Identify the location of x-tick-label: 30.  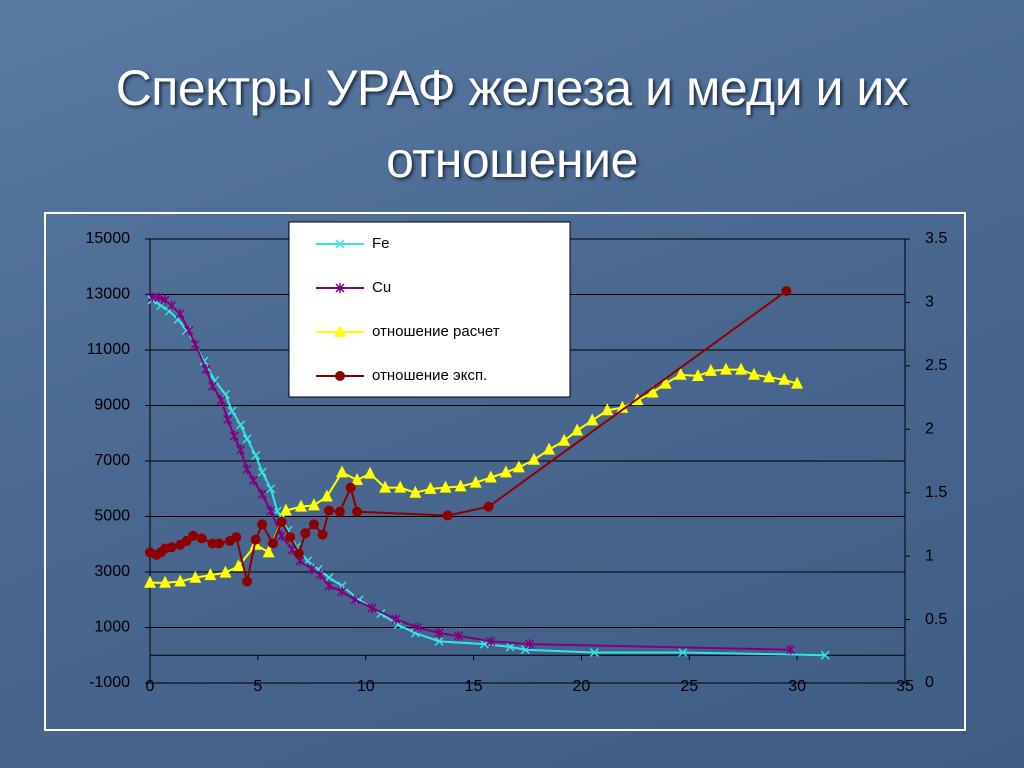
(797, 686).